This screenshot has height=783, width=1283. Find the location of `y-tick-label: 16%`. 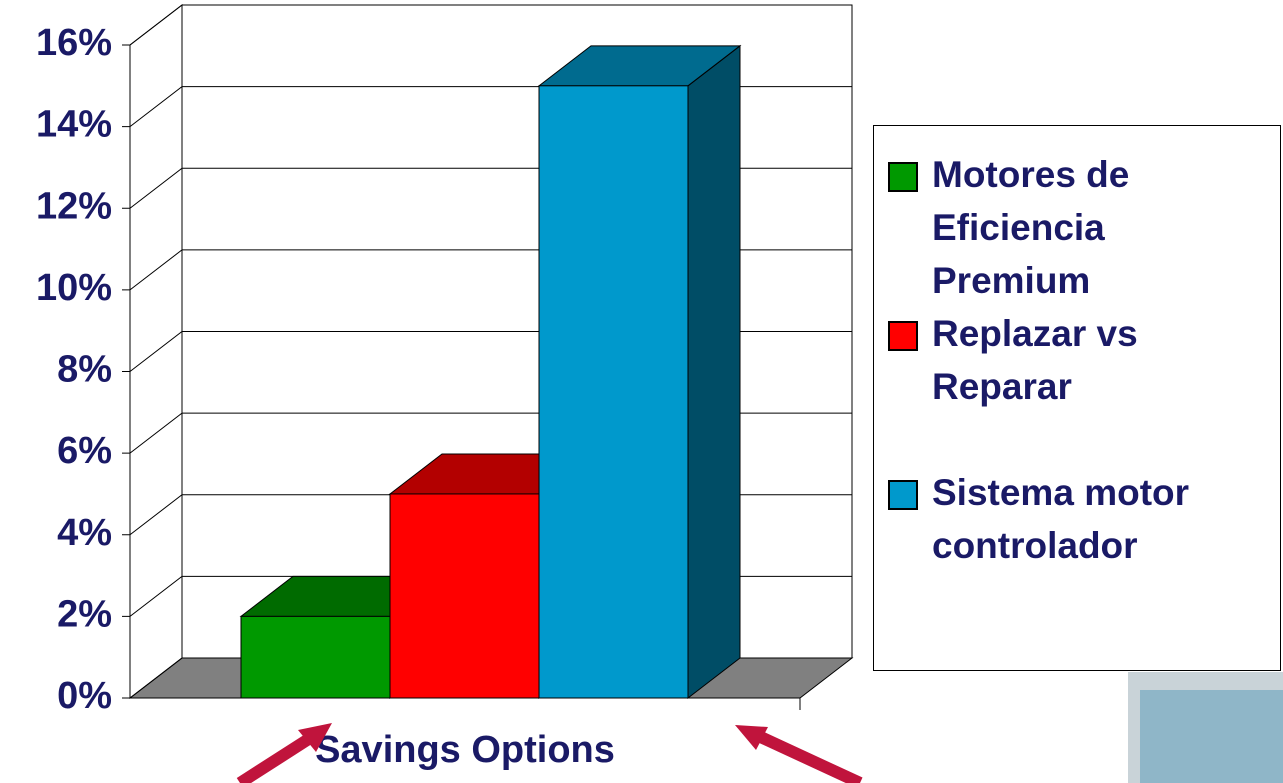

y-tick-label: 16% is located at coordinates (74, 43).